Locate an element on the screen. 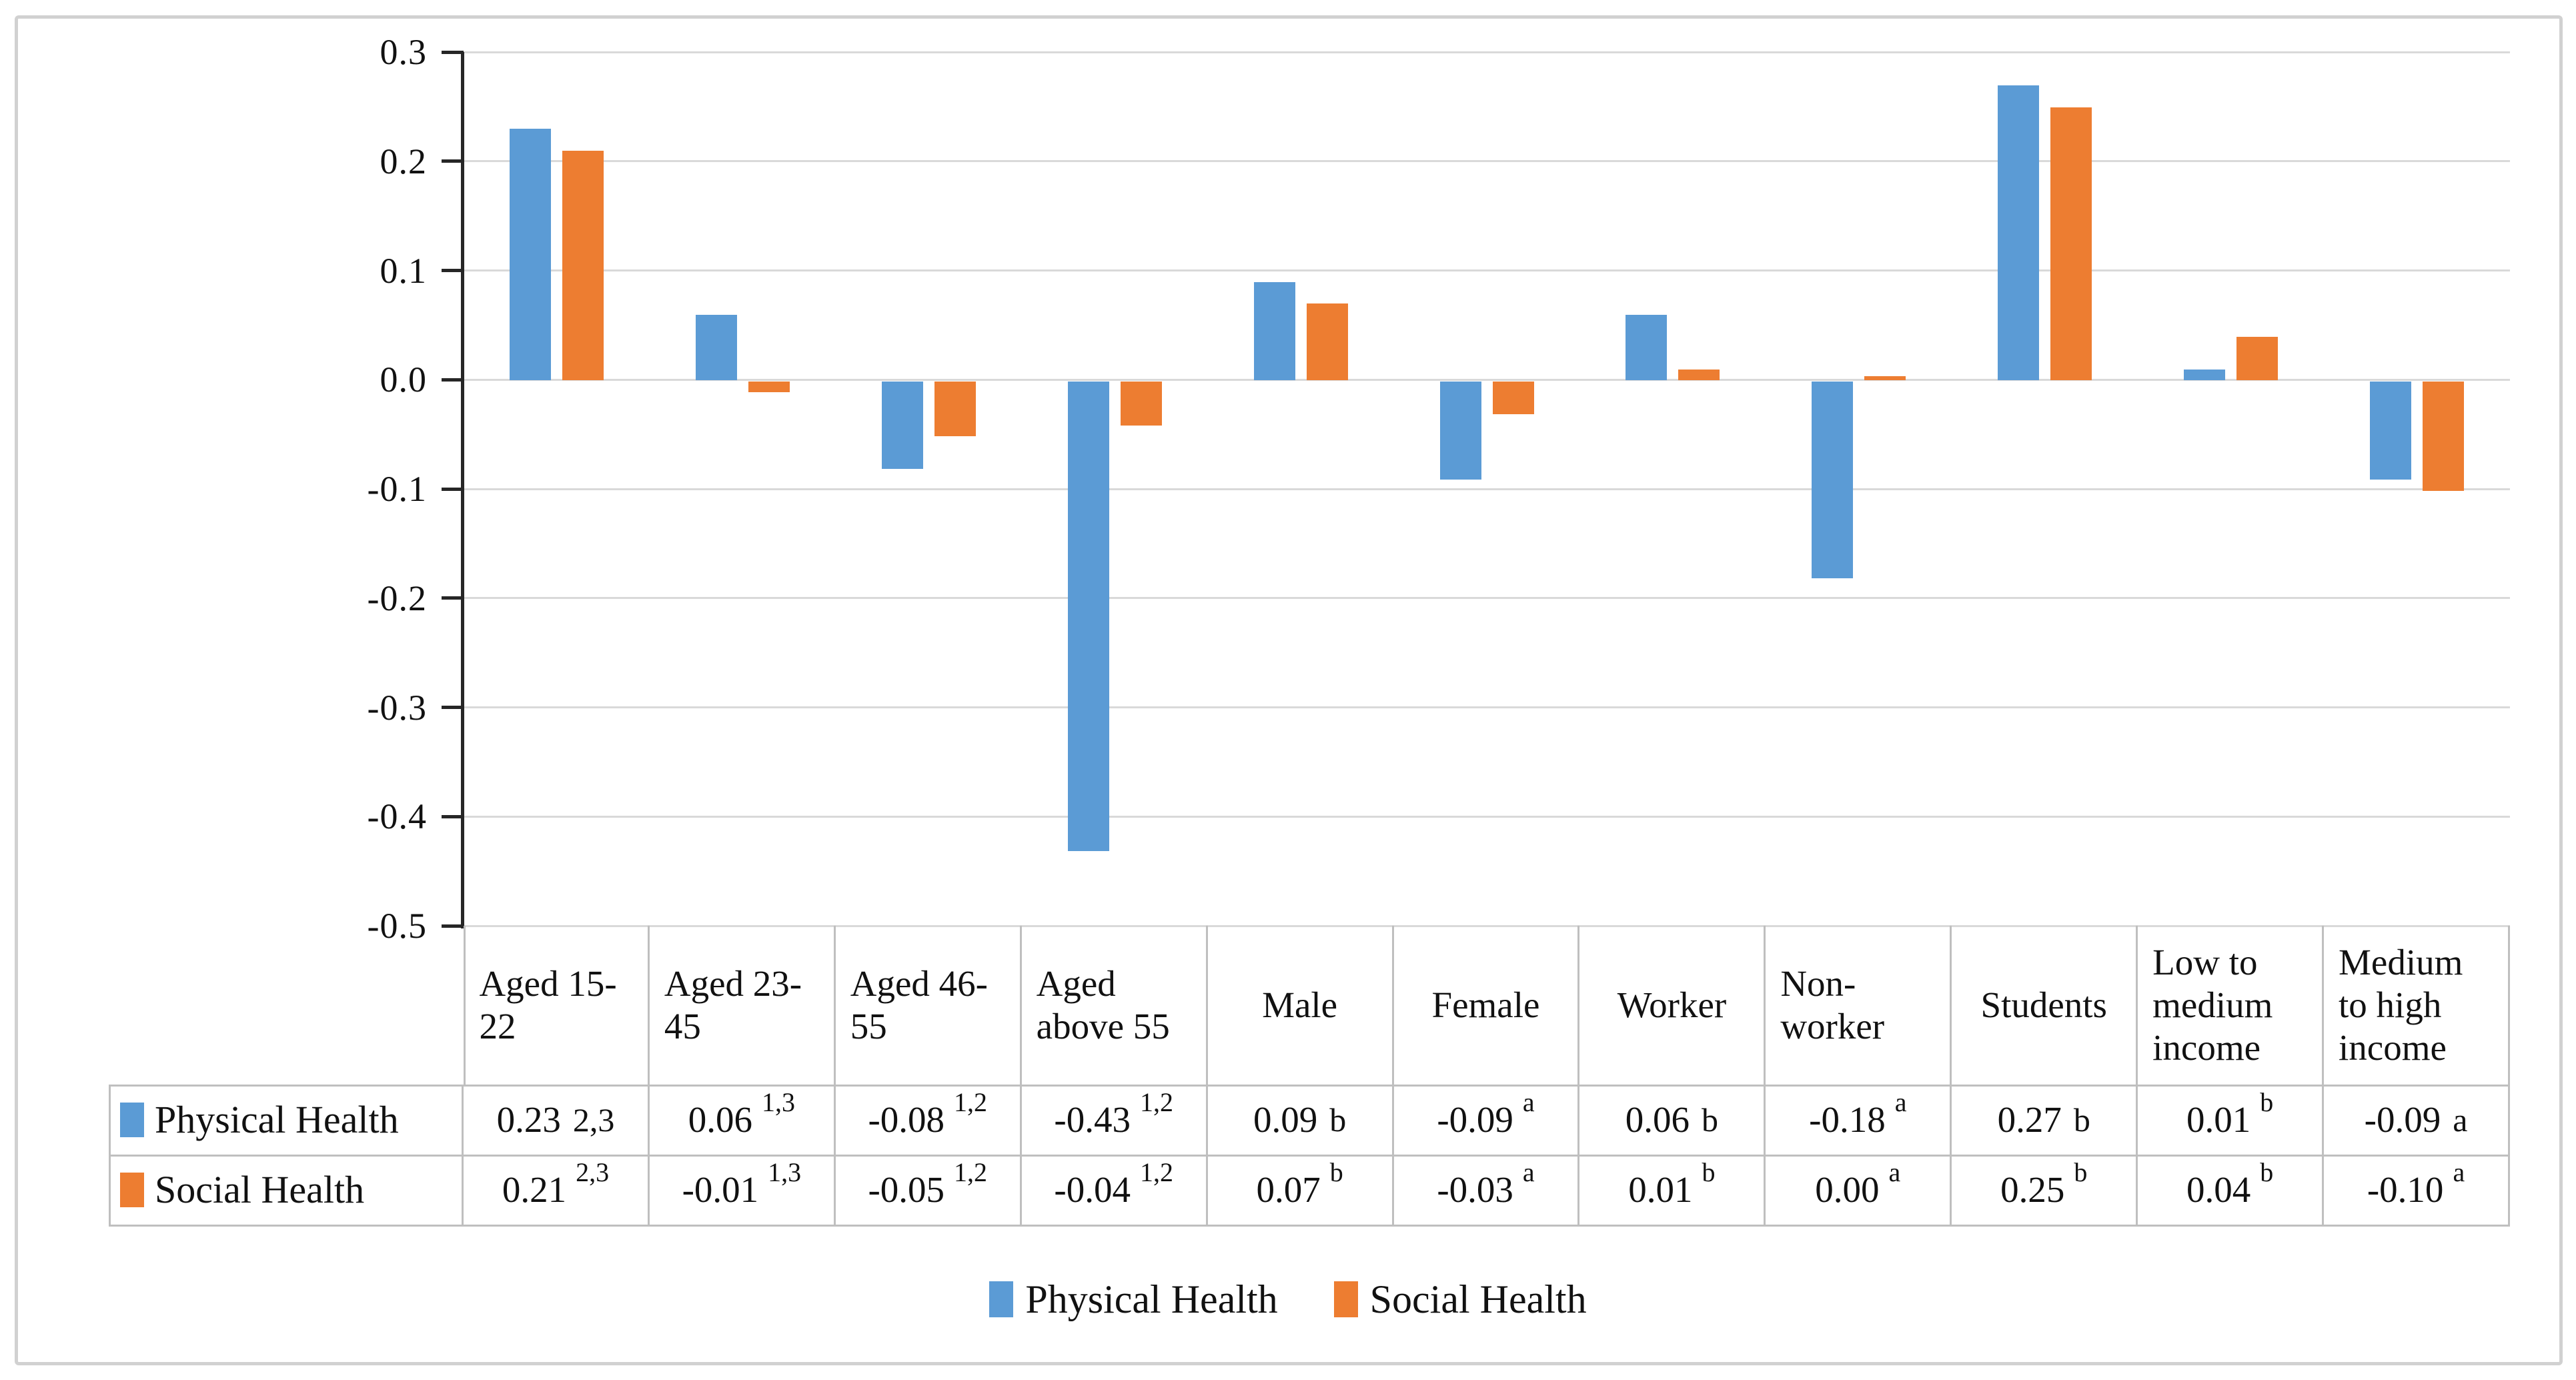 The width and height of the screenshot is (2576, 1380). legend-label: Social Health is located at coordinates (1478, 1299).